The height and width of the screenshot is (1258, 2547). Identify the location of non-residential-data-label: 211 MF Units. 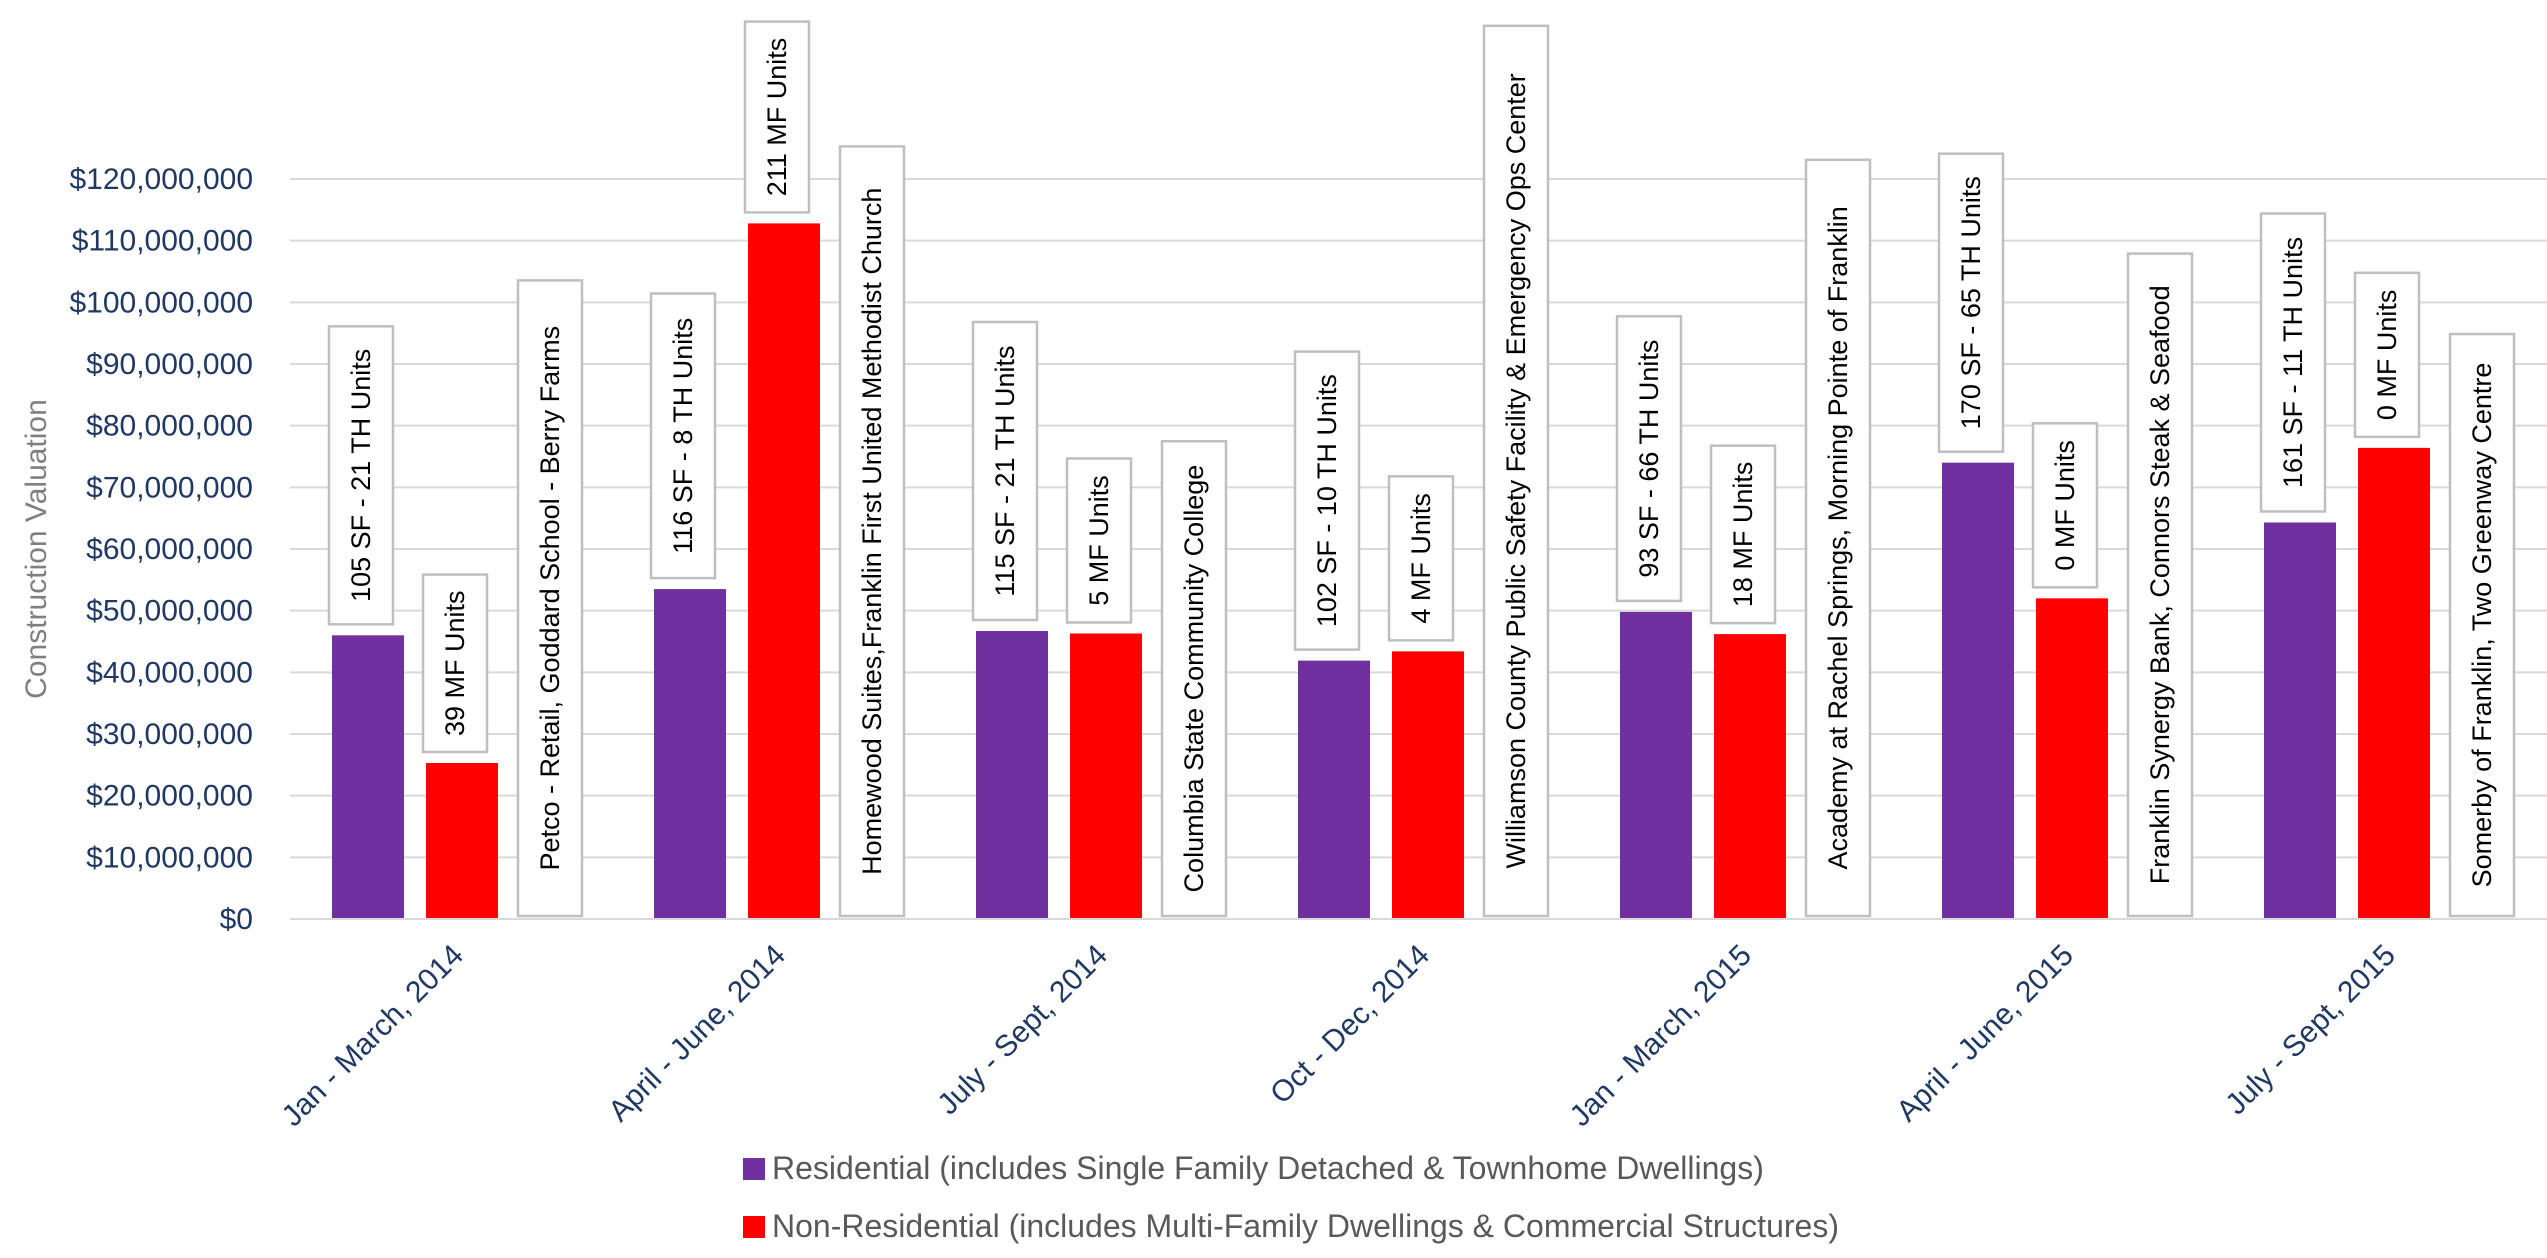
(777, 117).